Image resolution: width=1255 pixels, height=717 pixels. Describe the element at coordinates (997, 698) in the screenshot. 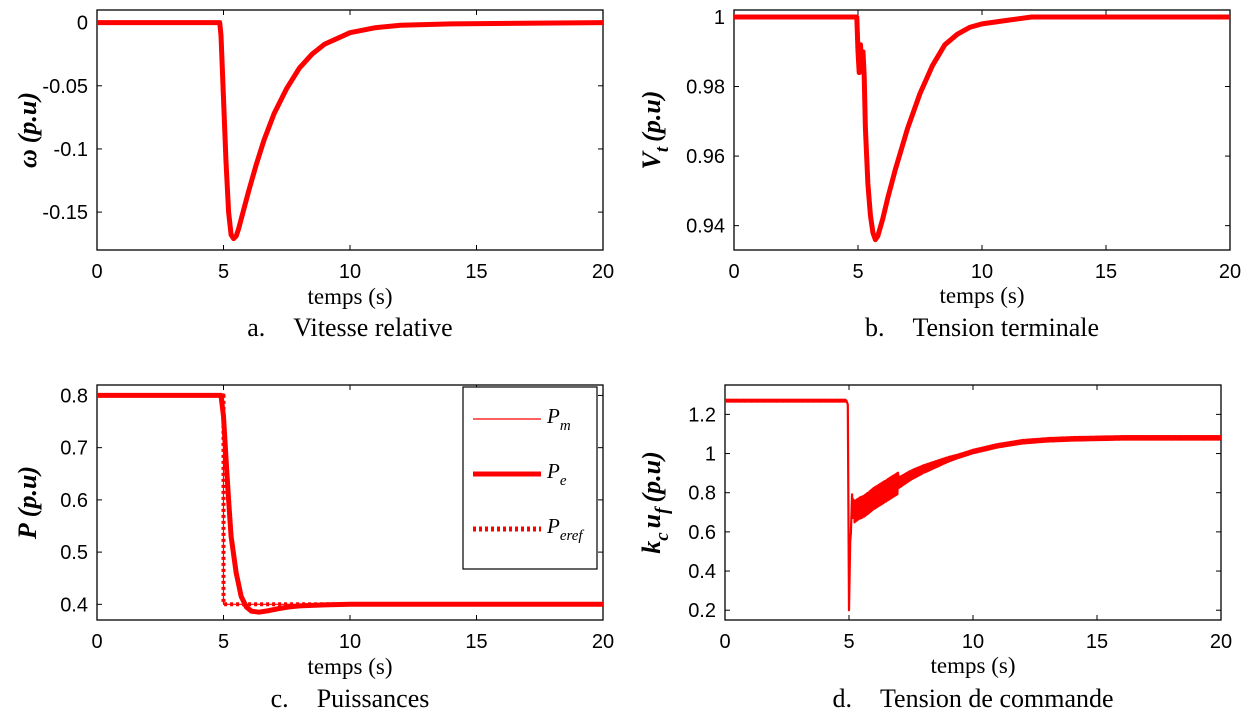

I see `caption-text: Tension de commande` at that location.